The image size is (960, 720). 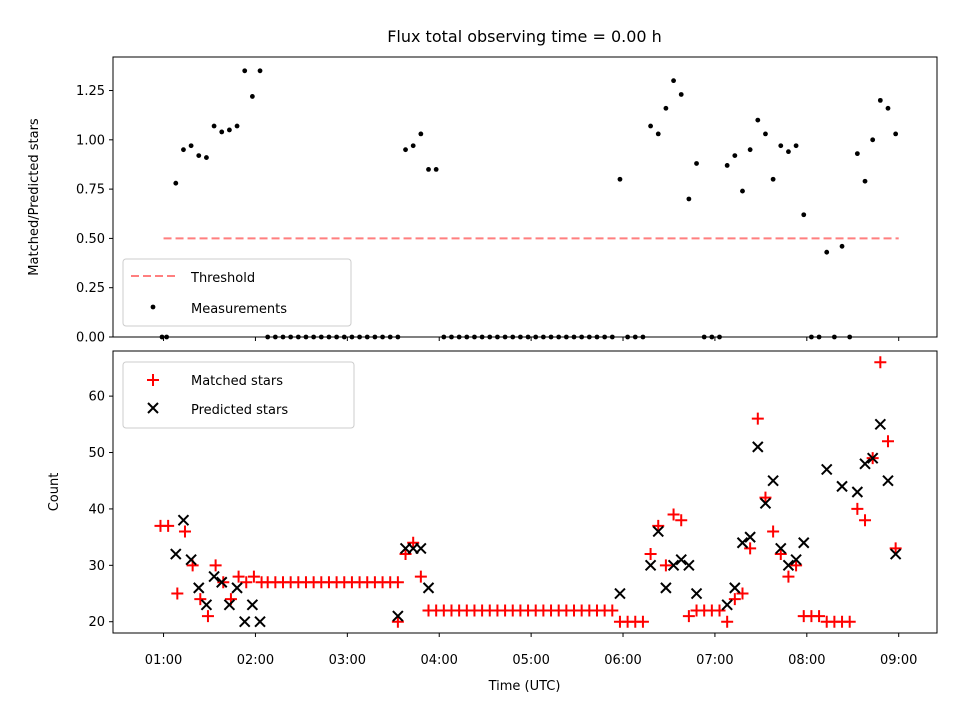 What do you see at coordinates (94, 215) in the screenshot?
I see `top-y-ticks: 0.00 0.25 0.50 0.75 1.00 1.25` at bounding box center [94, 215].